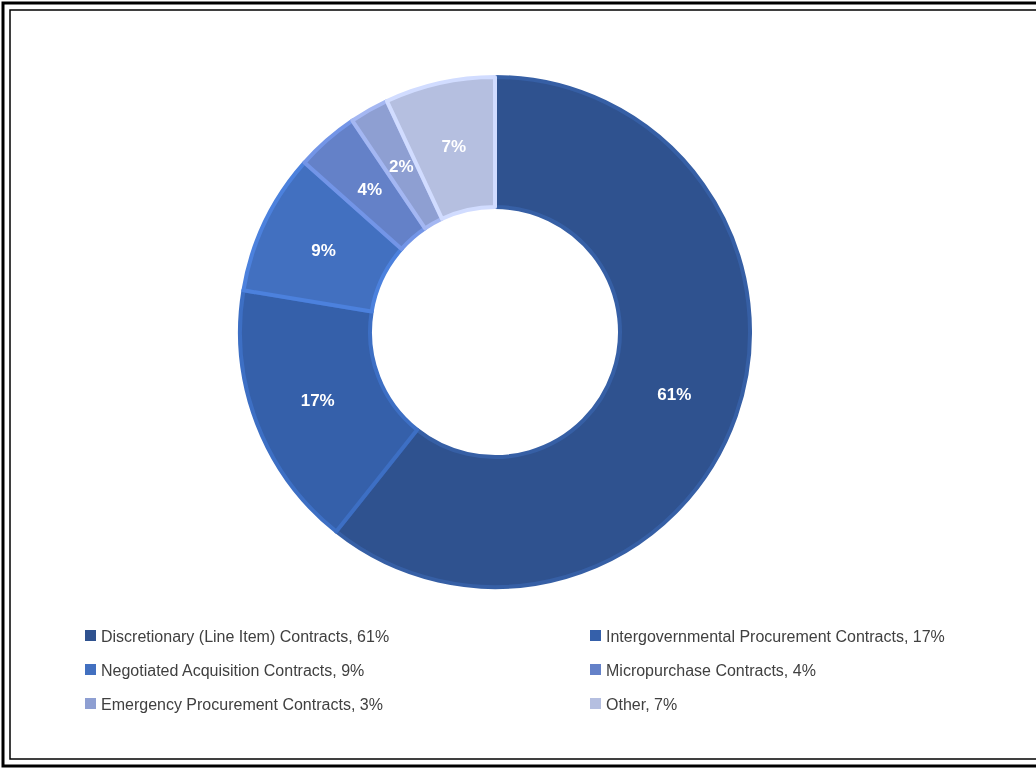 This screenshot has width=1036, height=769. What do you see at coordinates (242, 704) in the screenshot?
I see `legend-label: Emergency Procurement Contracts, 3%` at bounding box center [242, 704].